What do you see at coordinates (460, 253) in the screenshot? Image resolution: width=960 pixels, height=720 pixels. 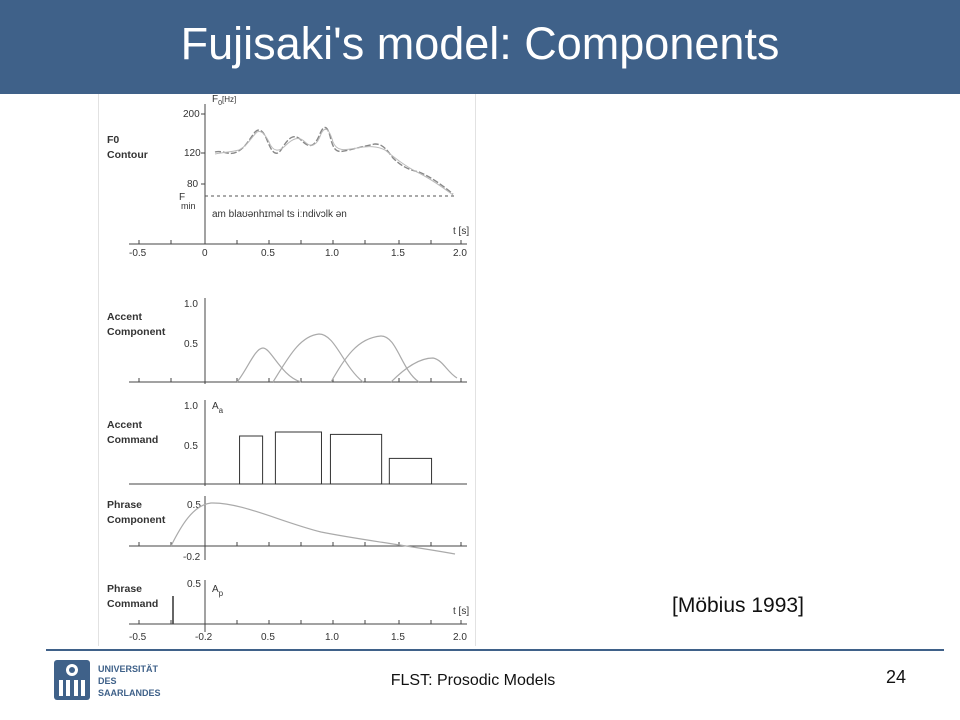 I see `f0-x-tick-label: 2.0` at bounding box center [460, 253].